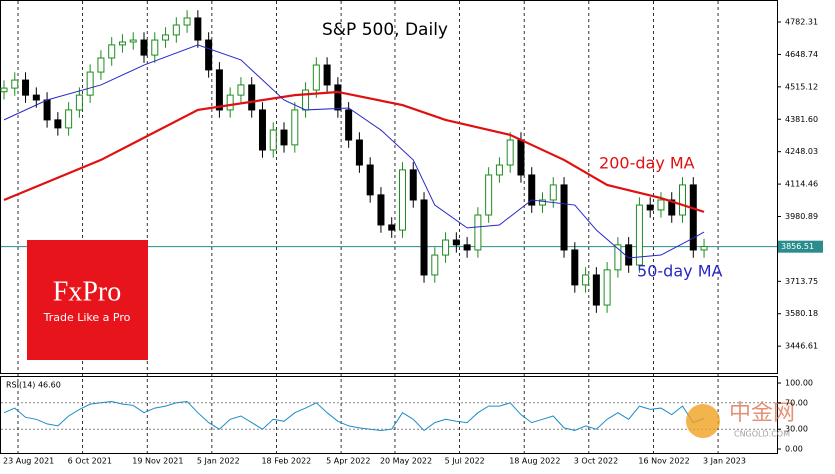  Describe the element at coordinates (801, 151) in the screenshot. I see `y-tick-label: 4248.03` at that location.